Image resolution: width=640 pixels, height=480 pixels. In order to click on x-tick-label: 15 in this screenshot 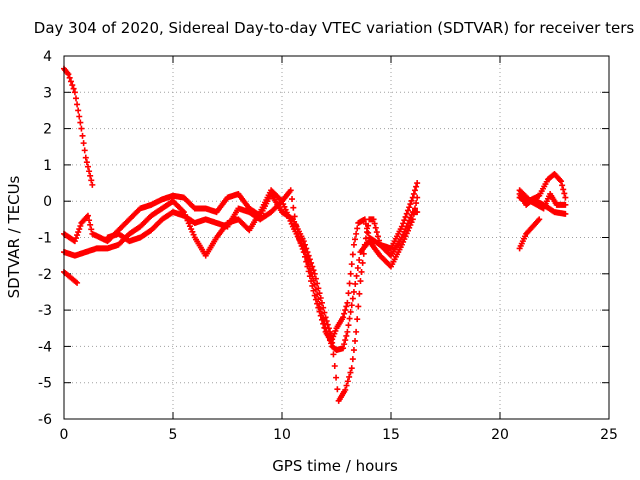, I will do `click(391, 435)`.